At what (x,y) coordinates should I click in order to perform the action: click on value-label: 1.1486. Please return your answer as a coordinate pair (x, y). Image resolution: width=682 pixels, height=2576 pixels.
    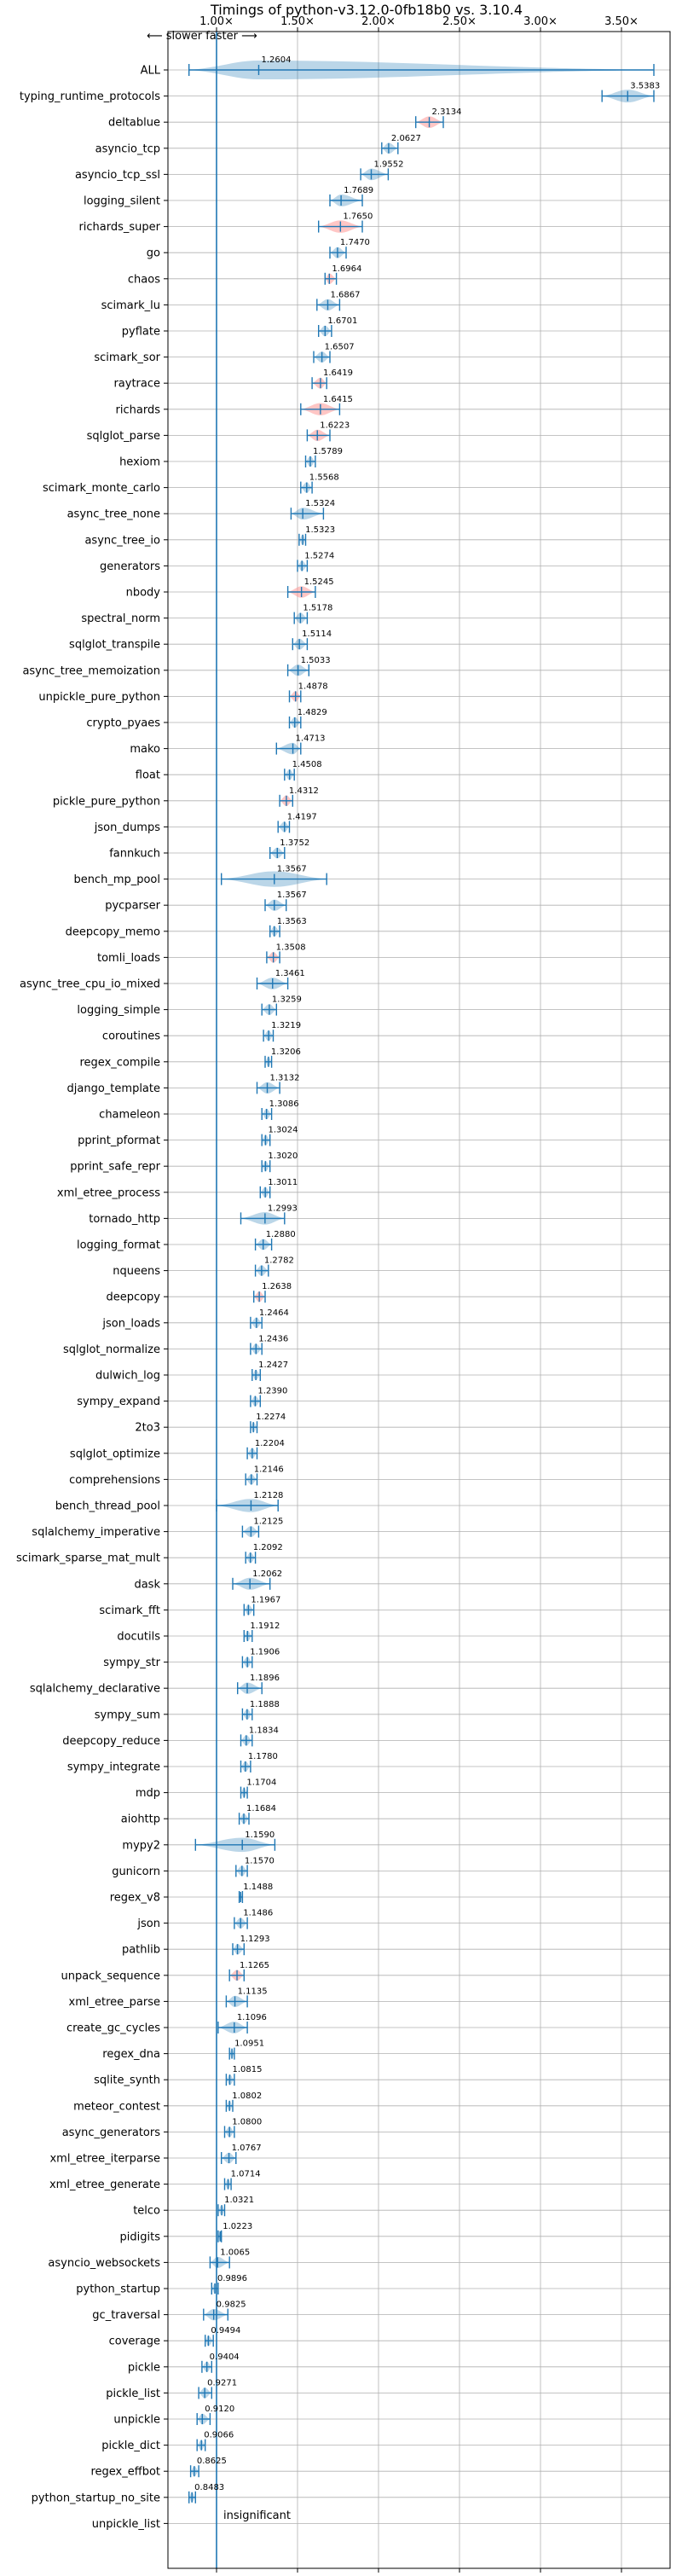
    Looking at the image, I should click on (258, 1913).